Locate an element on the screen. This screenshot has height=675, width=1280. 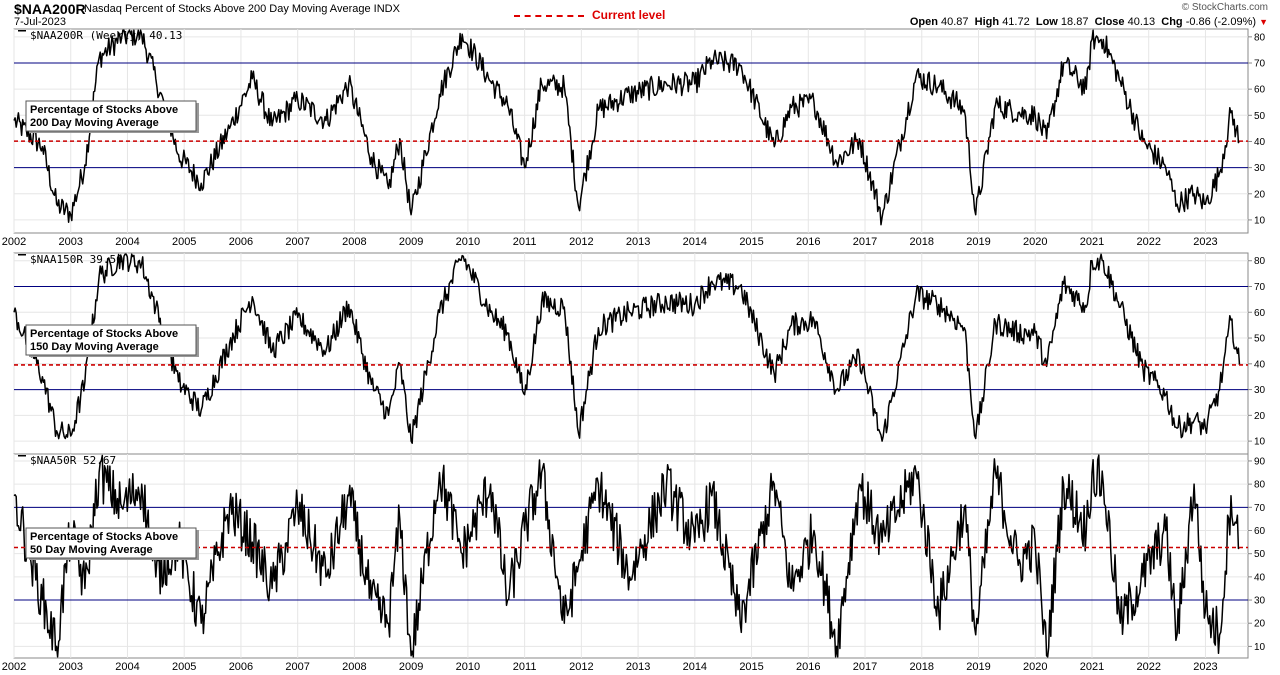
symbol-title: $NAA200R is located at coordinates (50, 9).